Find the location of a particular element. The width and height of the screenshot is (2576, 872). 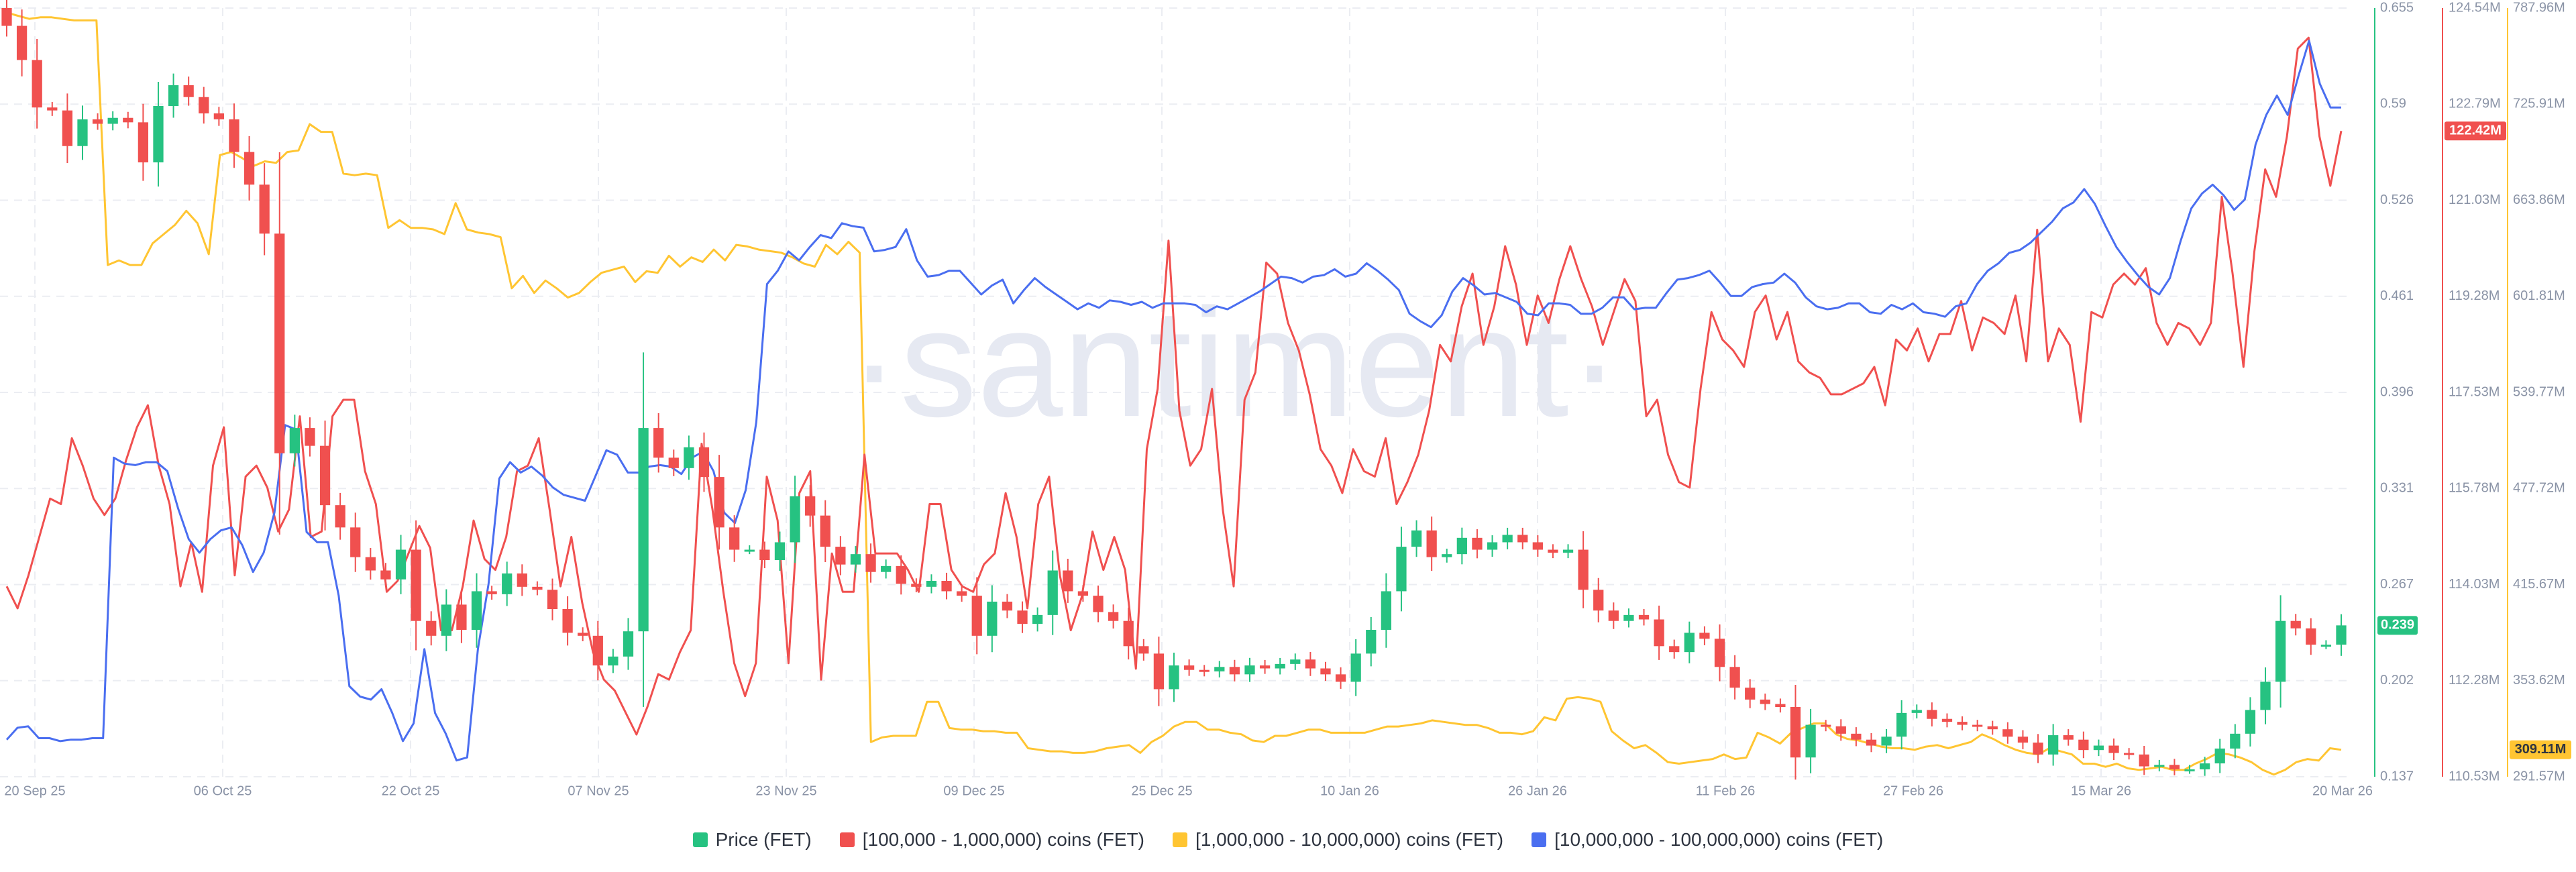

red-axis-tick: 124.54M is located at coordinates (2475, 8).